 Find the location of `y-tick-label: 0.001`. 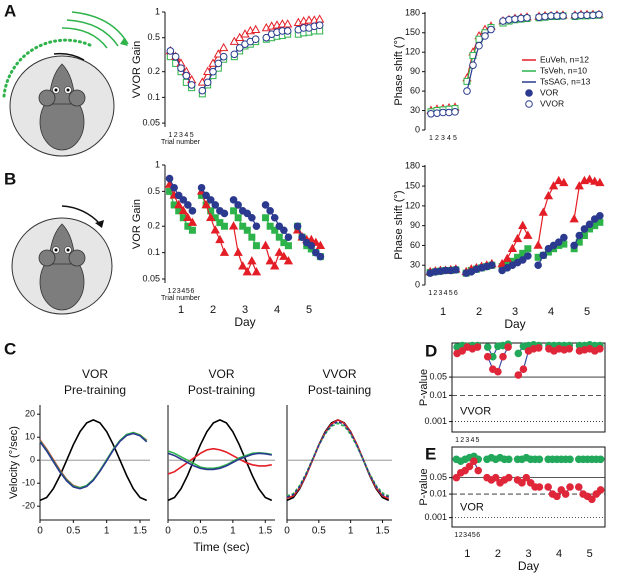

y-tick-label: 0.001 is located at coordinates (435, 421).